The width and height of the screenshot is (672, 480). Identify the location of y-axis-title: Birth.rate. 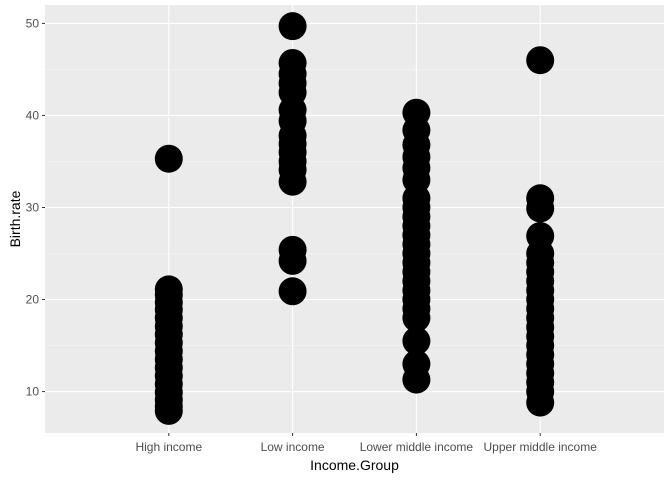
(15, 218).